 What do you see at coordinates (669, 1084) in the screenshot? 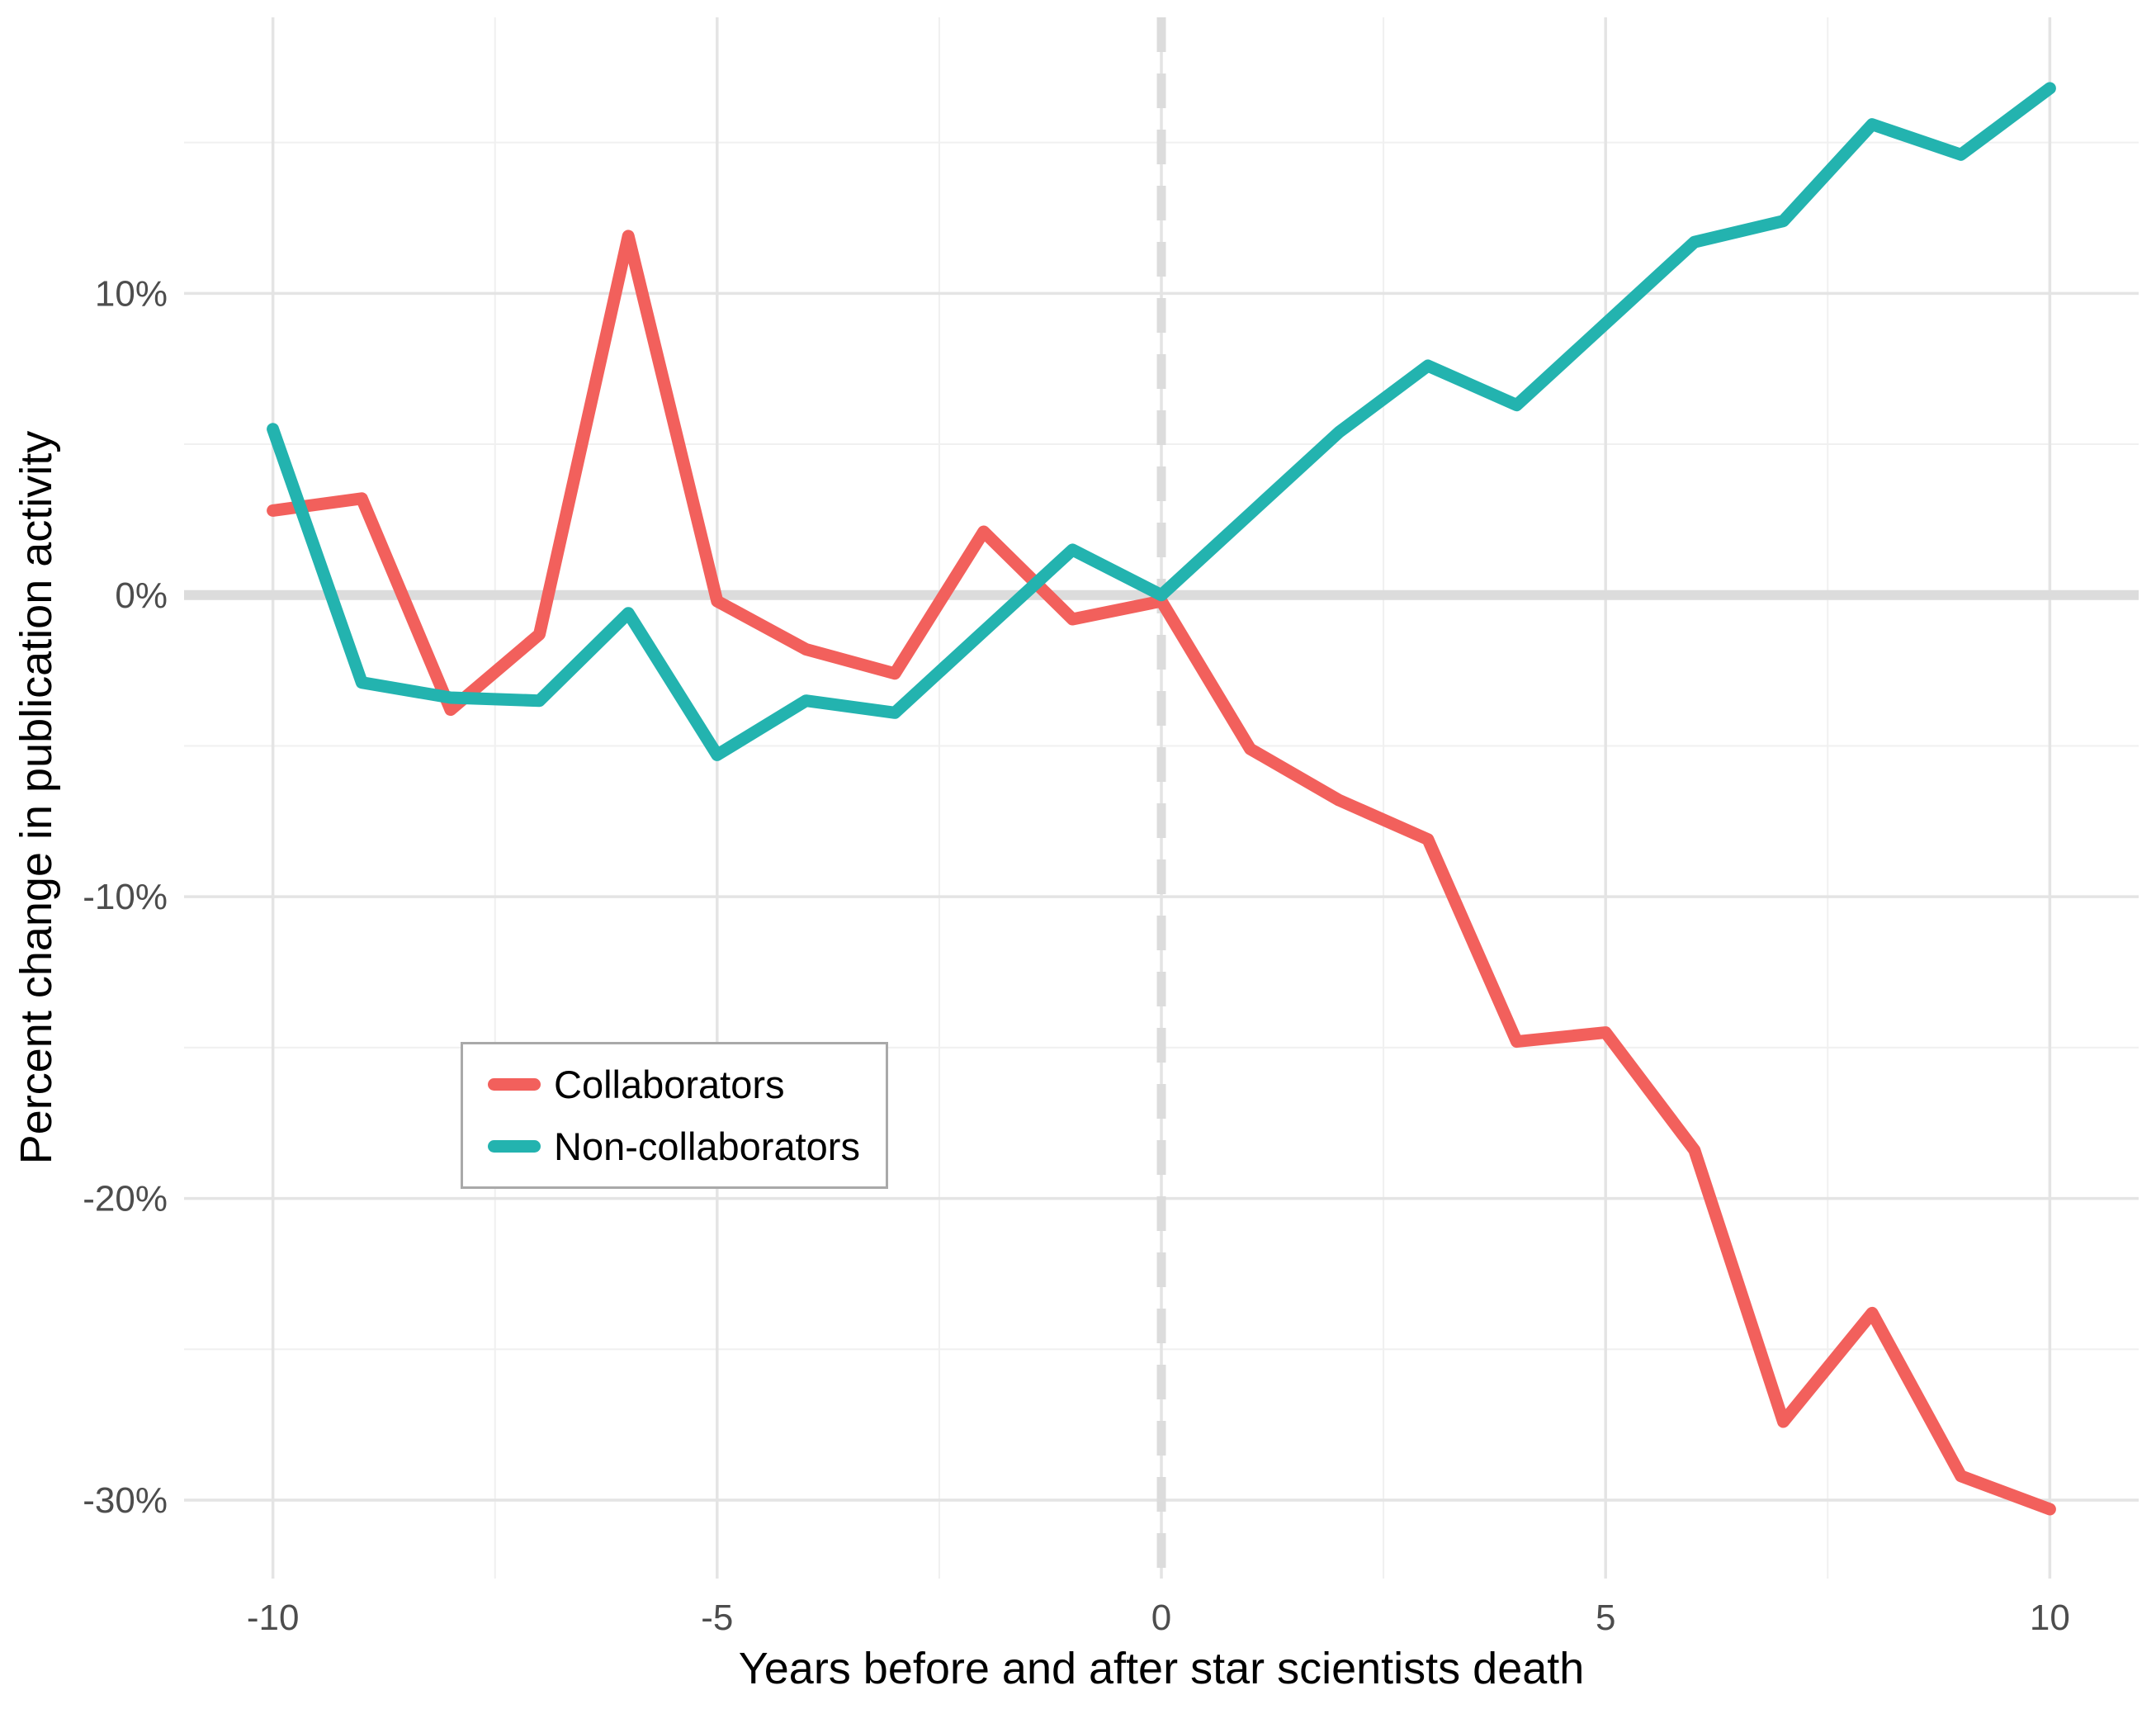
I see `legend-label-collaborators: Collaborators` at bounding box center [669, 1084].